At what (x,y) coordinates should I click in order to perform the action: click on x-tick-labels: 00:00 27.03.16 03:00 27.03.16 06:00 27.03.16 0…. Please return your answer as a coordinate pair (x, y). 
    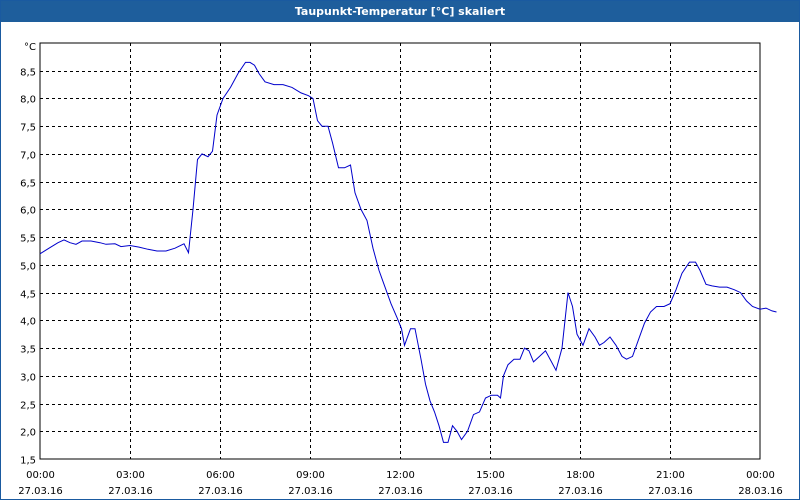
    Looking at the image, I should click on (400, 483).